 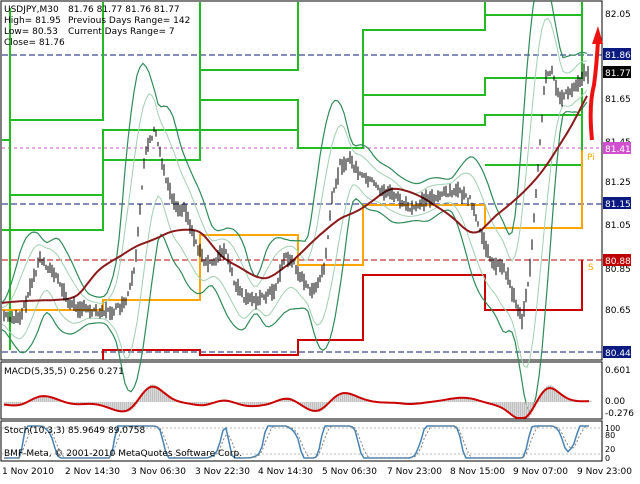 I want to click on price-tick: 81.05, so click(x=618, y=226).